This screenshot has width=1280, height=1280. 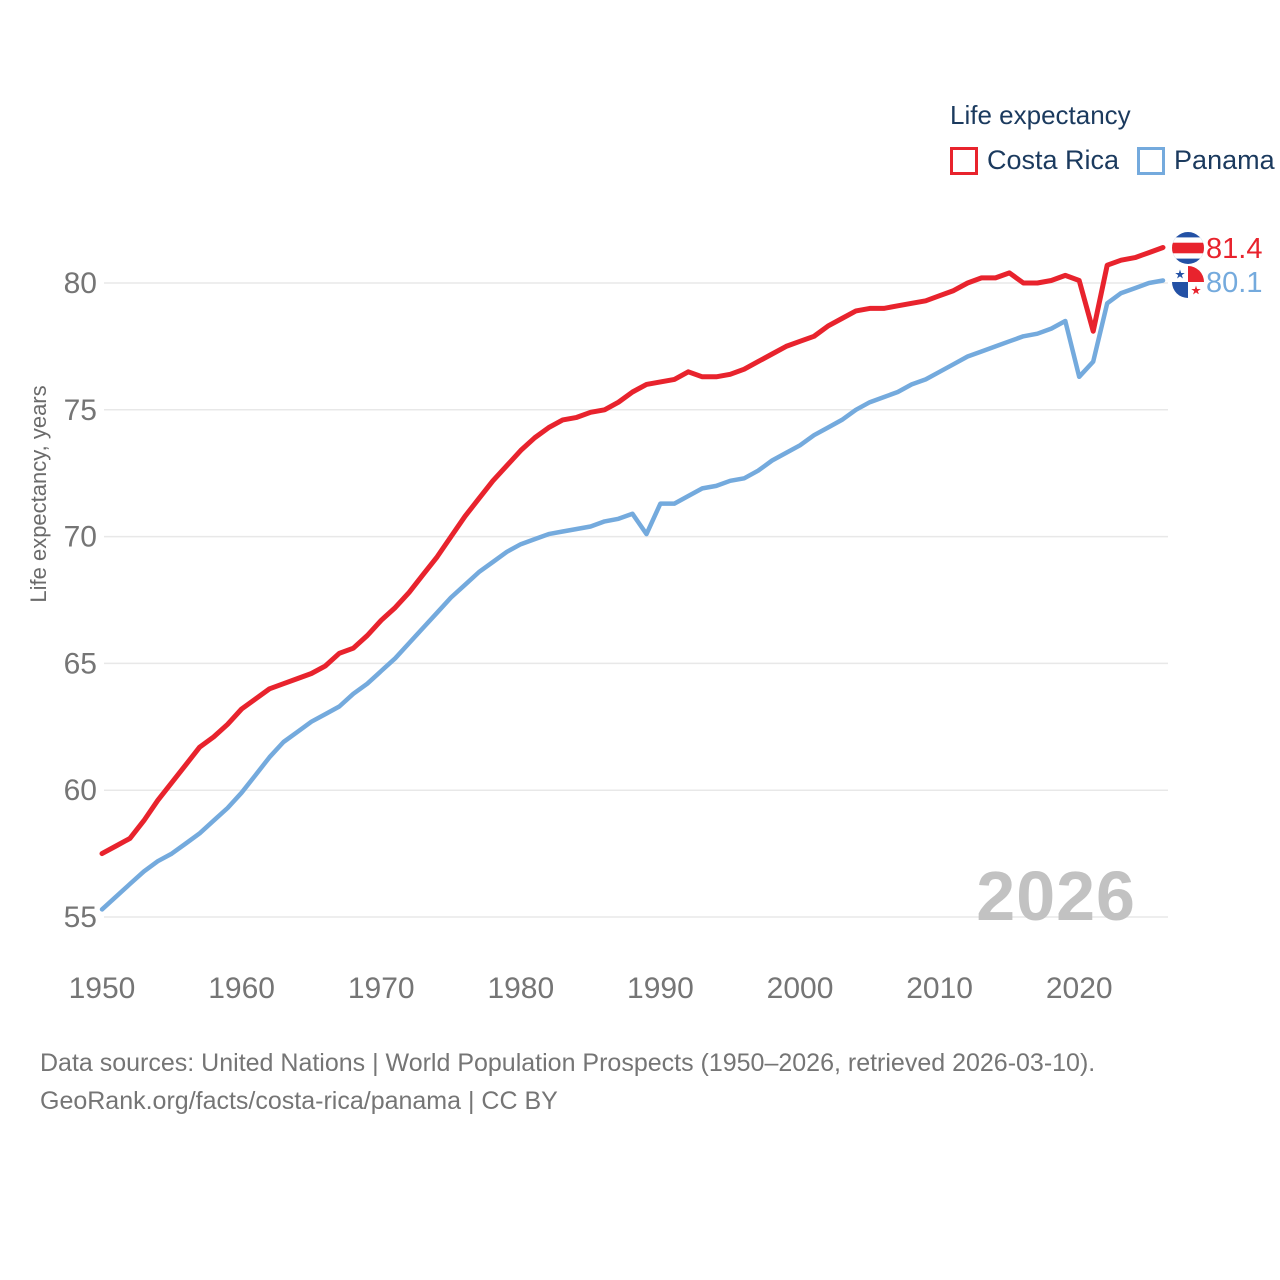 What do you see at coordinates (80, 917) in the screenshot?
I see `y-tick-label: 55` at bounding box center [80, 917].